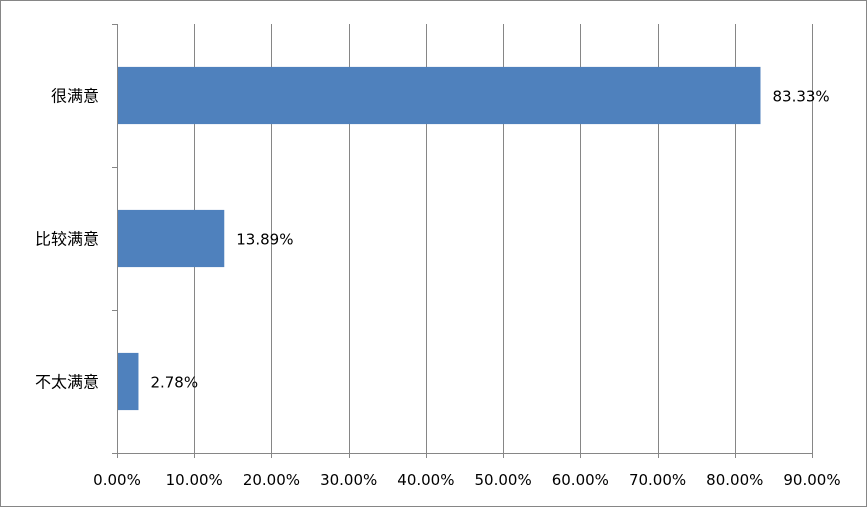  I want to click on x-tick-label: 80.00%, so click(734, 480).